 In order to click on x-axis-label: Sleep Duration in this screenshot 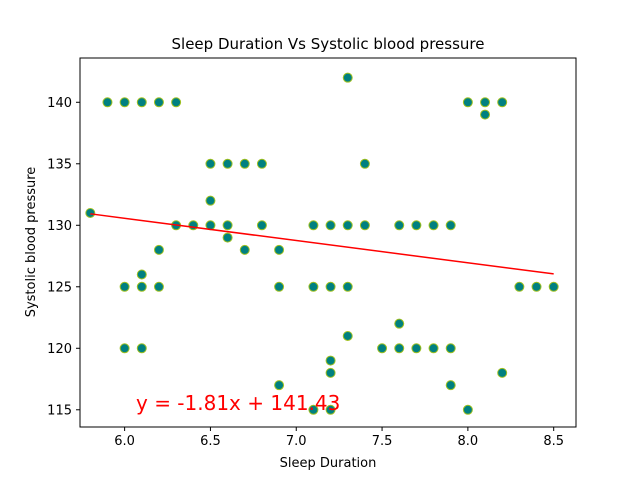, I will do `click(328, 463)`.